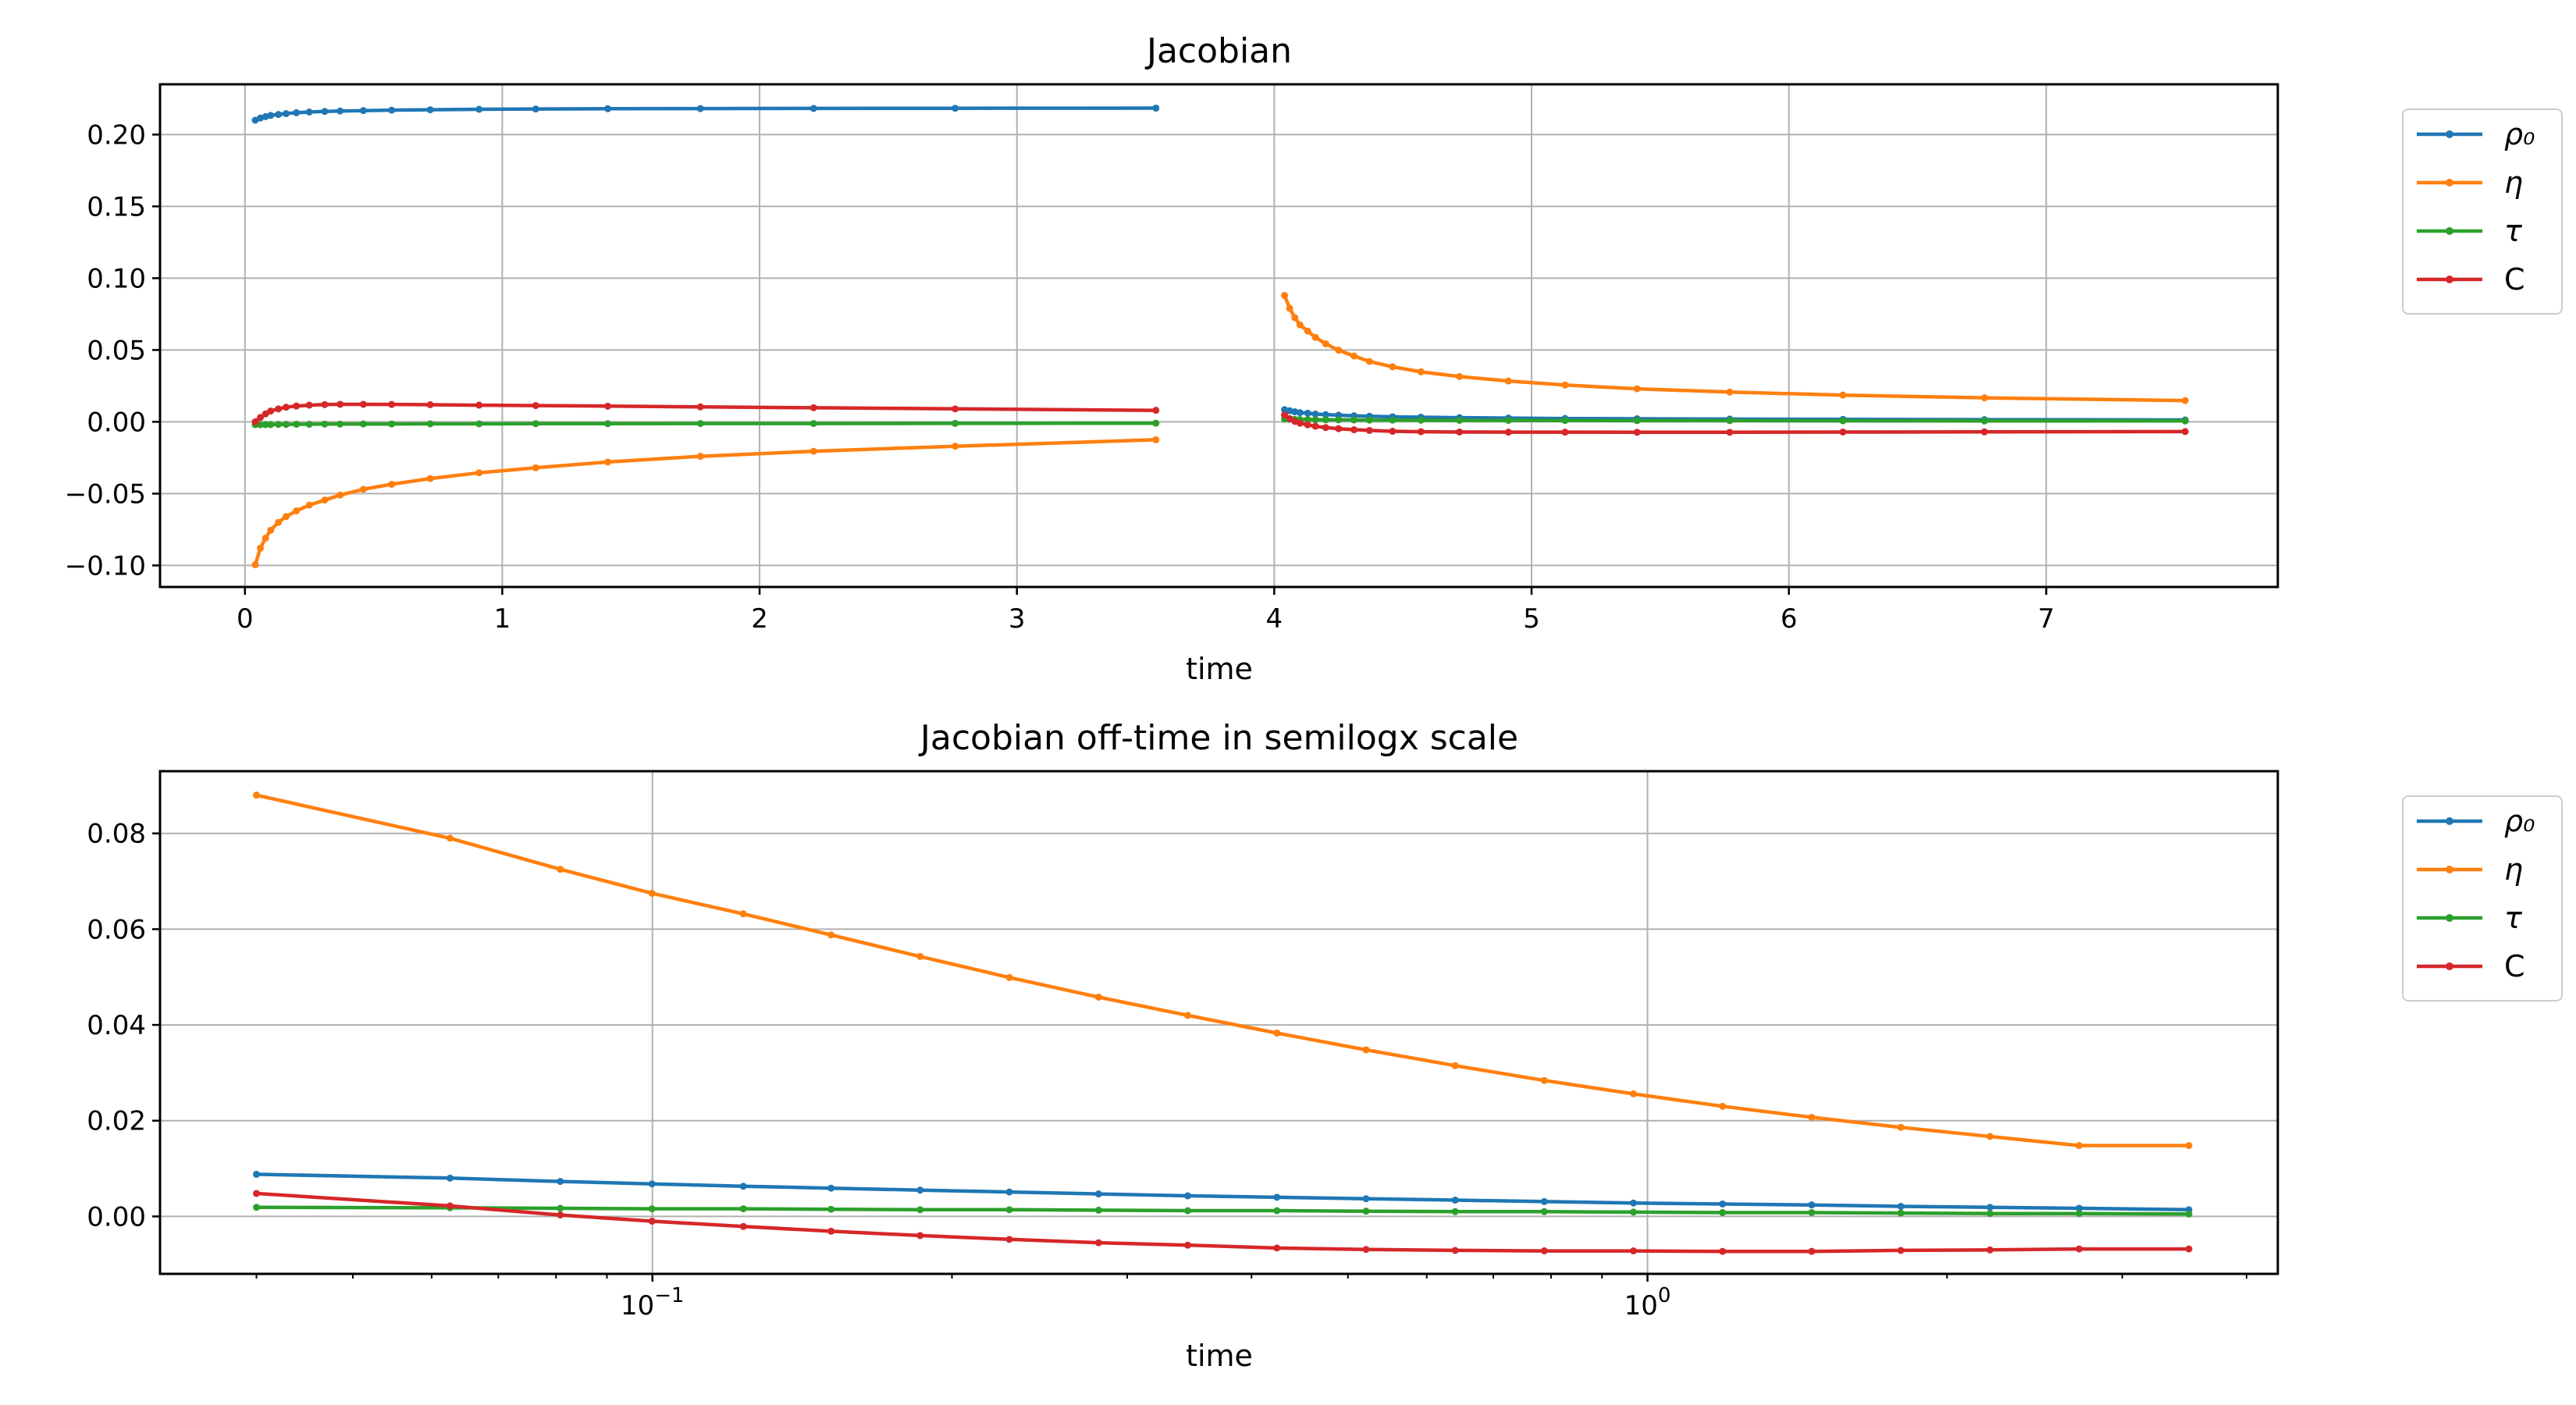 The height and width of the screenshot is (1405, 2576). Describe the element at coordinates (2514, 966) in the screenshot. I see `legend-label: C` at that location.